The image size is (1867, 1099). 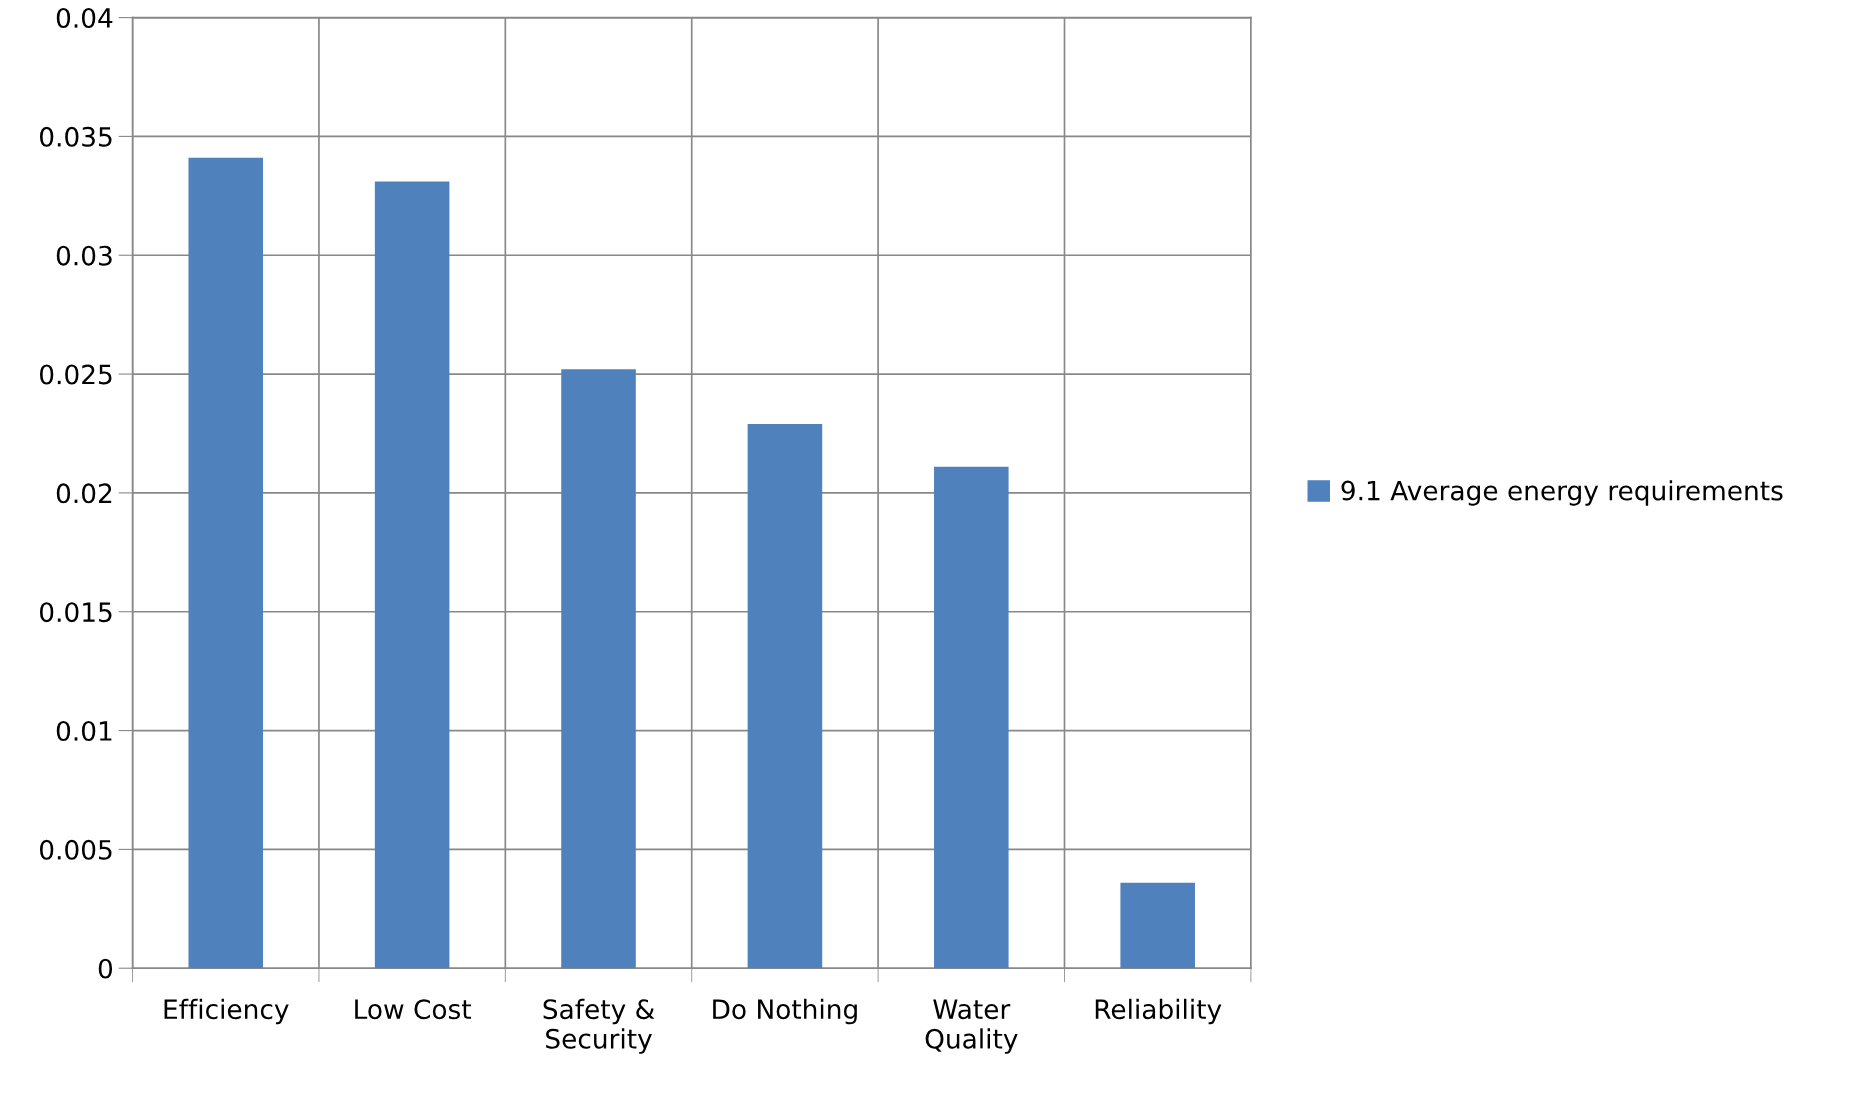 I want to click on y-tick-label: 0.025, so click(x=76, y=374).